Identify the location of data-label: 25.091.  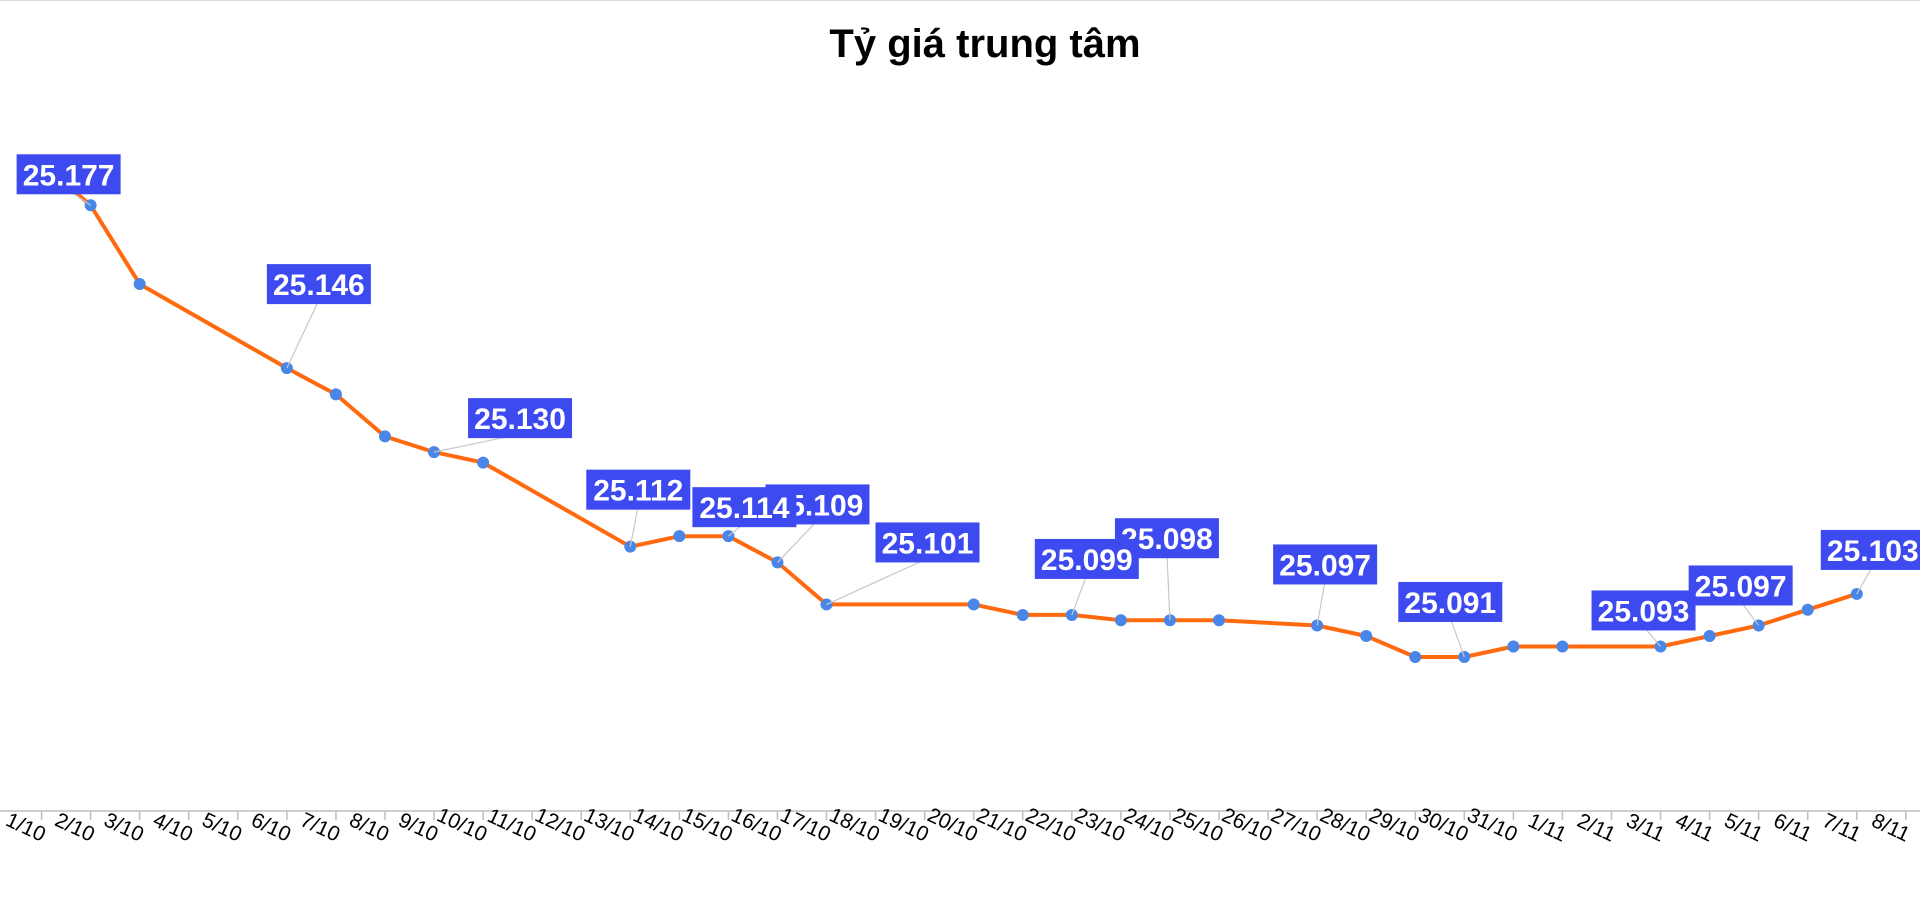
(1450, 603).